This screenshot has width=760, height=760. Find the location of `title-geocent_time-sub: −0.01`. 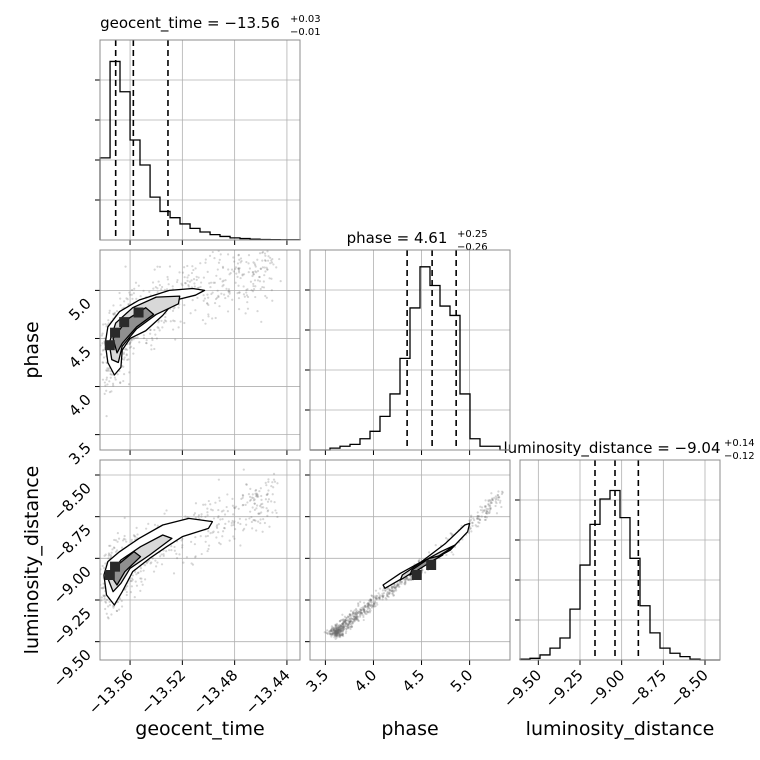

title-geocent_time-sub: −0.01 is located at coordinates (305, 32).